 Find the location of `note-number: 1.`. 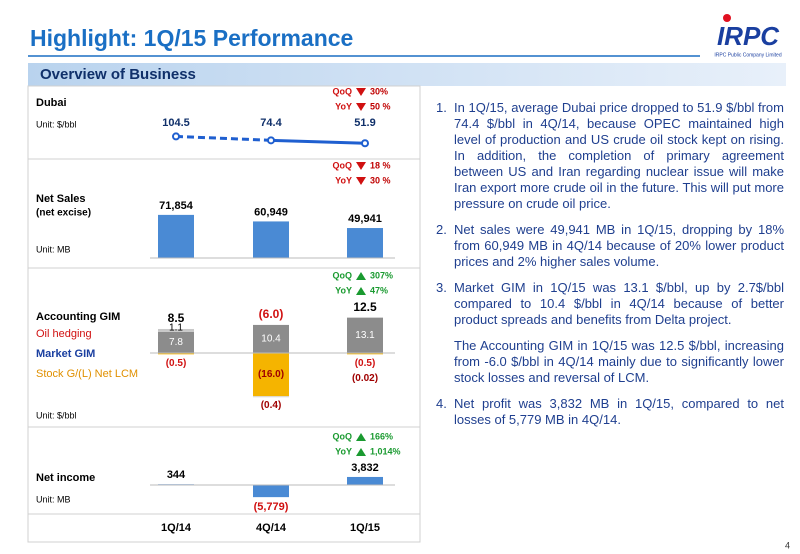

note-number: 1. is located at coordinates (441, 107).